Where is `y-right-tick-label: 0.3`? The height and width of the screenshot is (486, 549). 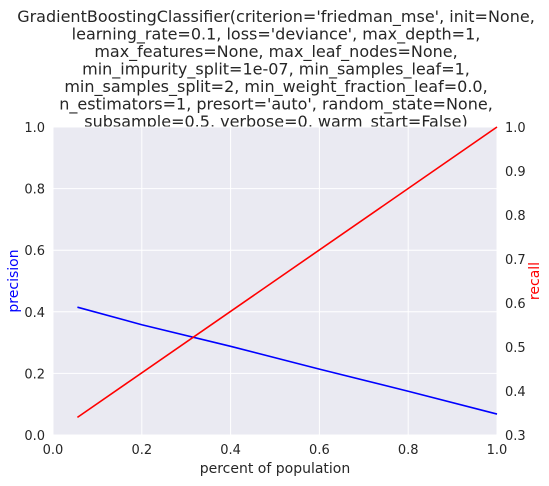
y-right-tick-label: 0.3 is located at coordinates (515, 436).